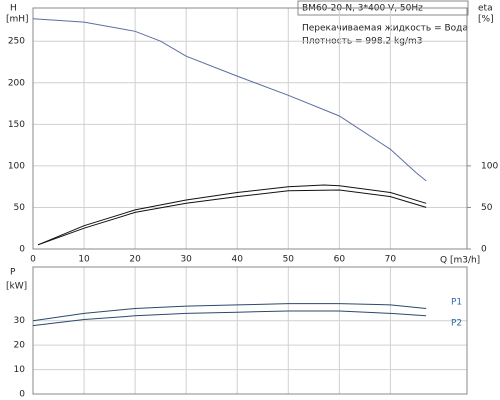 The image size is (500, 400). I want to click on y-axis-unit: [mH], so click(17, 20).